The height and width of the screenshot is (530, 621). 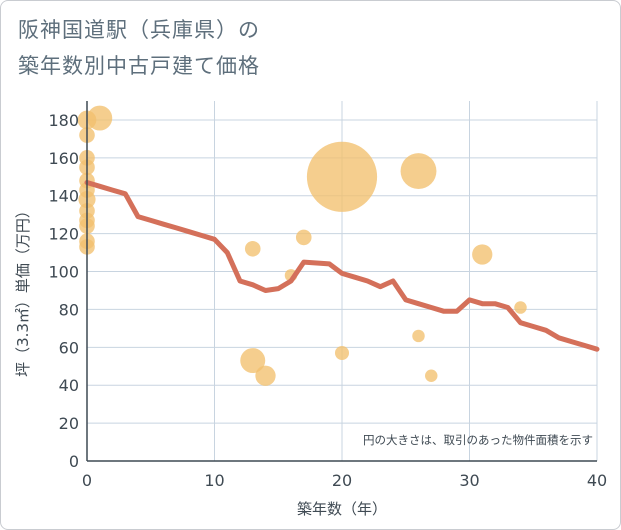 What do you see at coordinates (63, 272) in the screenshot?
I see `y-tick-label: 100` at bounding box center [63, 272].